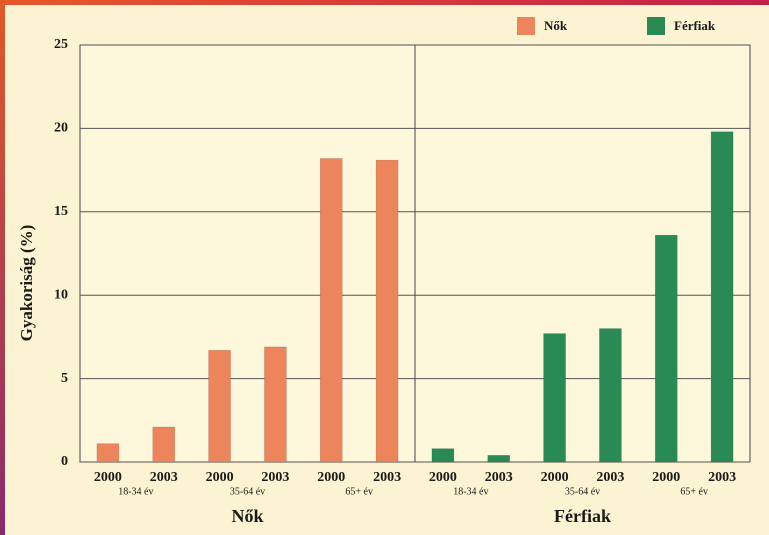 The height and width of the screenshot is (535, 769). Describe the element at coordinates (384, 2) in the screenshot. I see `frame-top` at that location.